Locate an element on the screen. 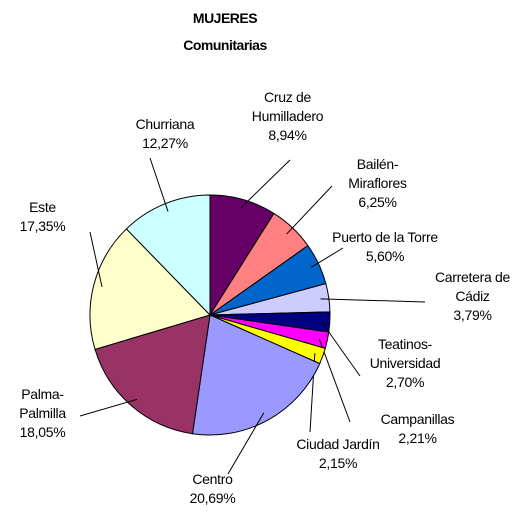 The image size is (528, 515). chart-title: MUJERES is located at coordinates (225, 18).